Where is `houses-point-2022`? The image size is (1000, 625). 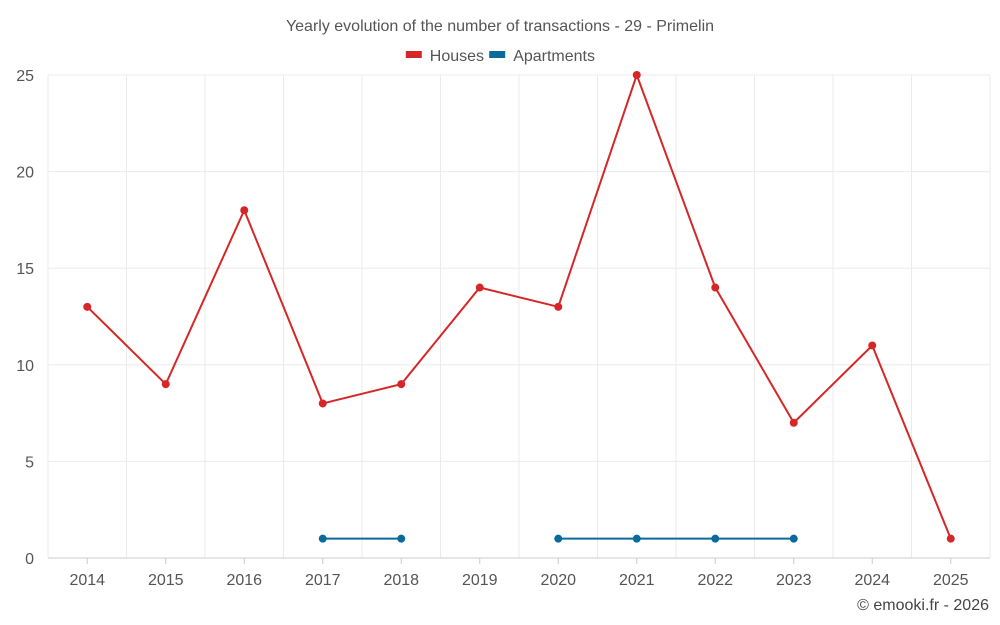 houses-point-2022 is located at coordinates (715, 287).